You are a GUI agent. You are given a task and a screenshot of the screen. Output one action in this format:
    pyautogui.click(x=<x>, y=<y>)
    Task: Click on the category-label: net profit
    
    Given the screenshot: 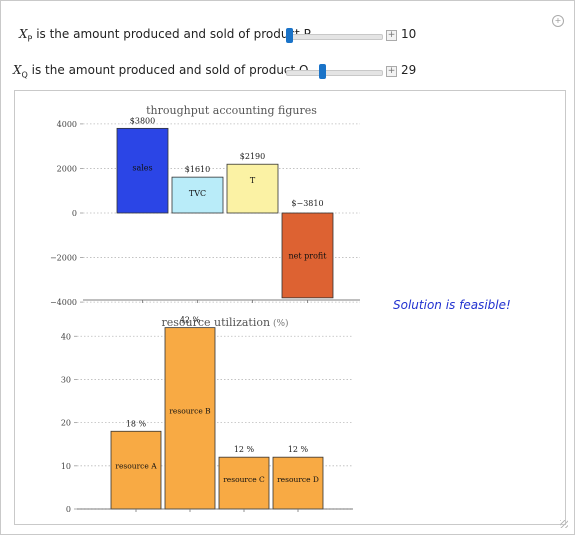 What is the action you would take?
    pyautogui.click(x=308, y=255)
    